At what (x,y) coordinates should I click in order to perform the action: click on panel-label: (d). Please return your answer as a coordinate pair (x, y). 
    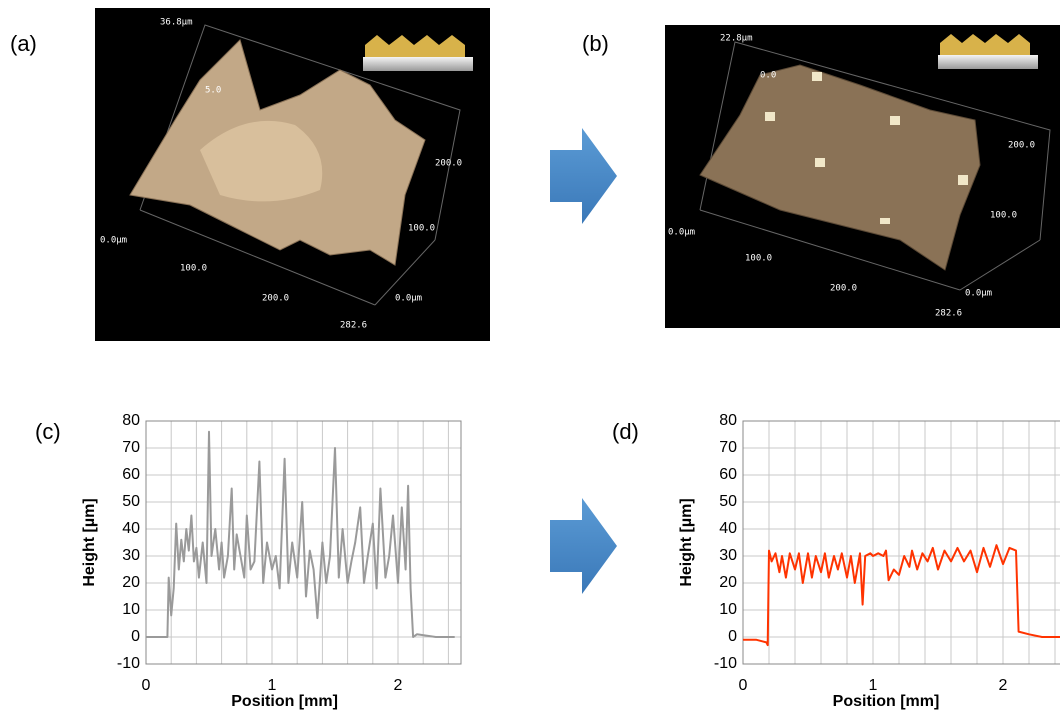
    Looking at the image, I should click on (625, 431).